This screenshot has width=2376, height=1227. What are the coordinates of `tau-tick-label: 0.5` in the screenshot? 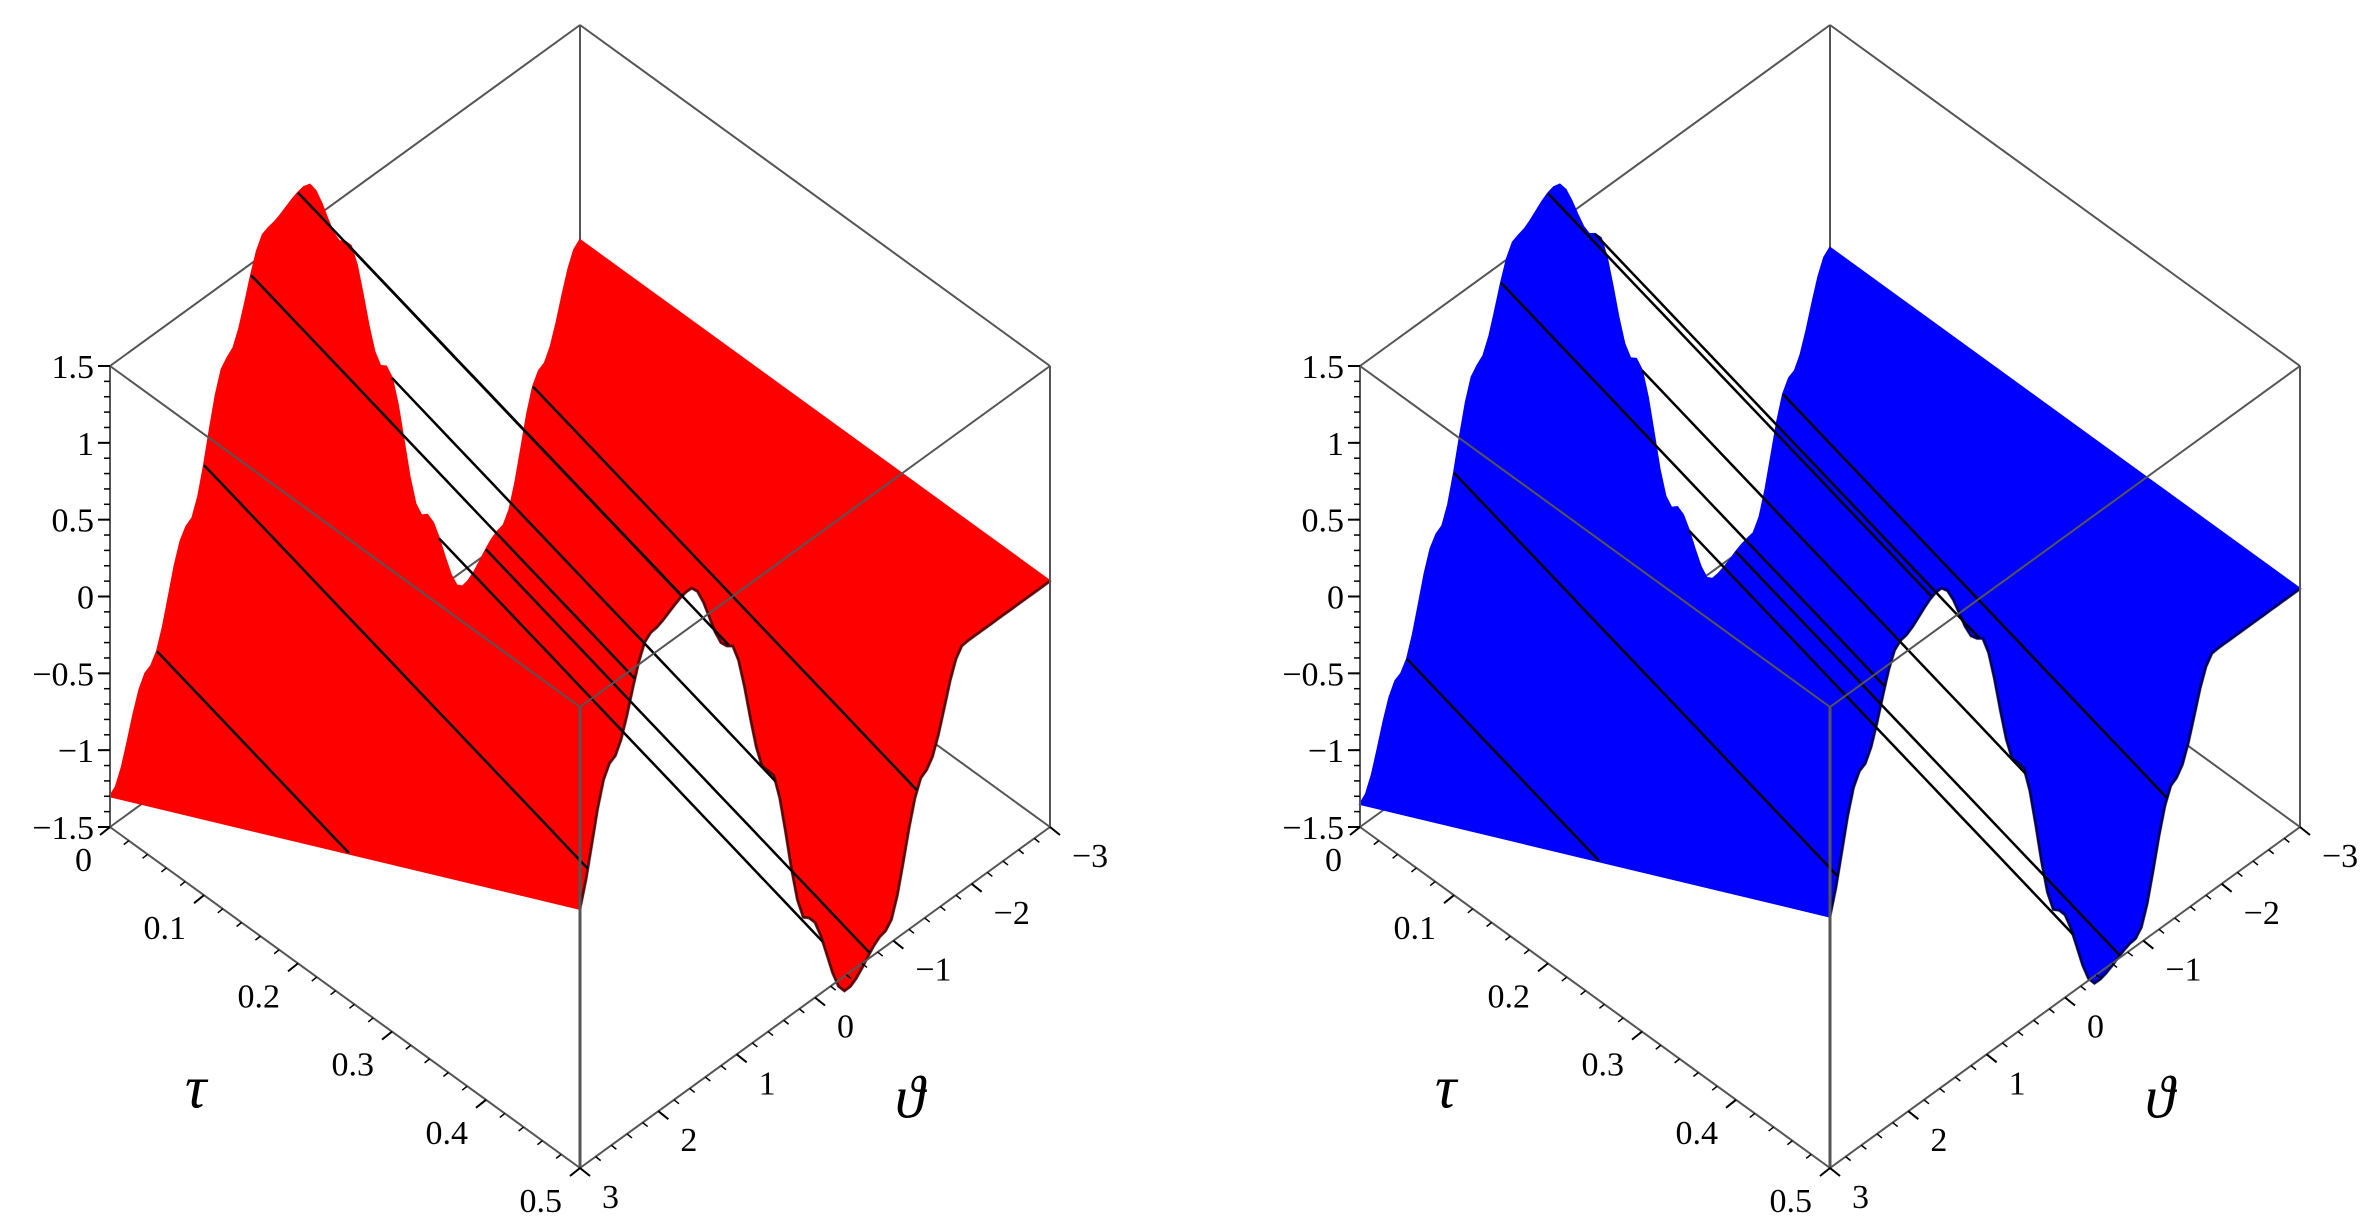 It's located at (541, 1201).